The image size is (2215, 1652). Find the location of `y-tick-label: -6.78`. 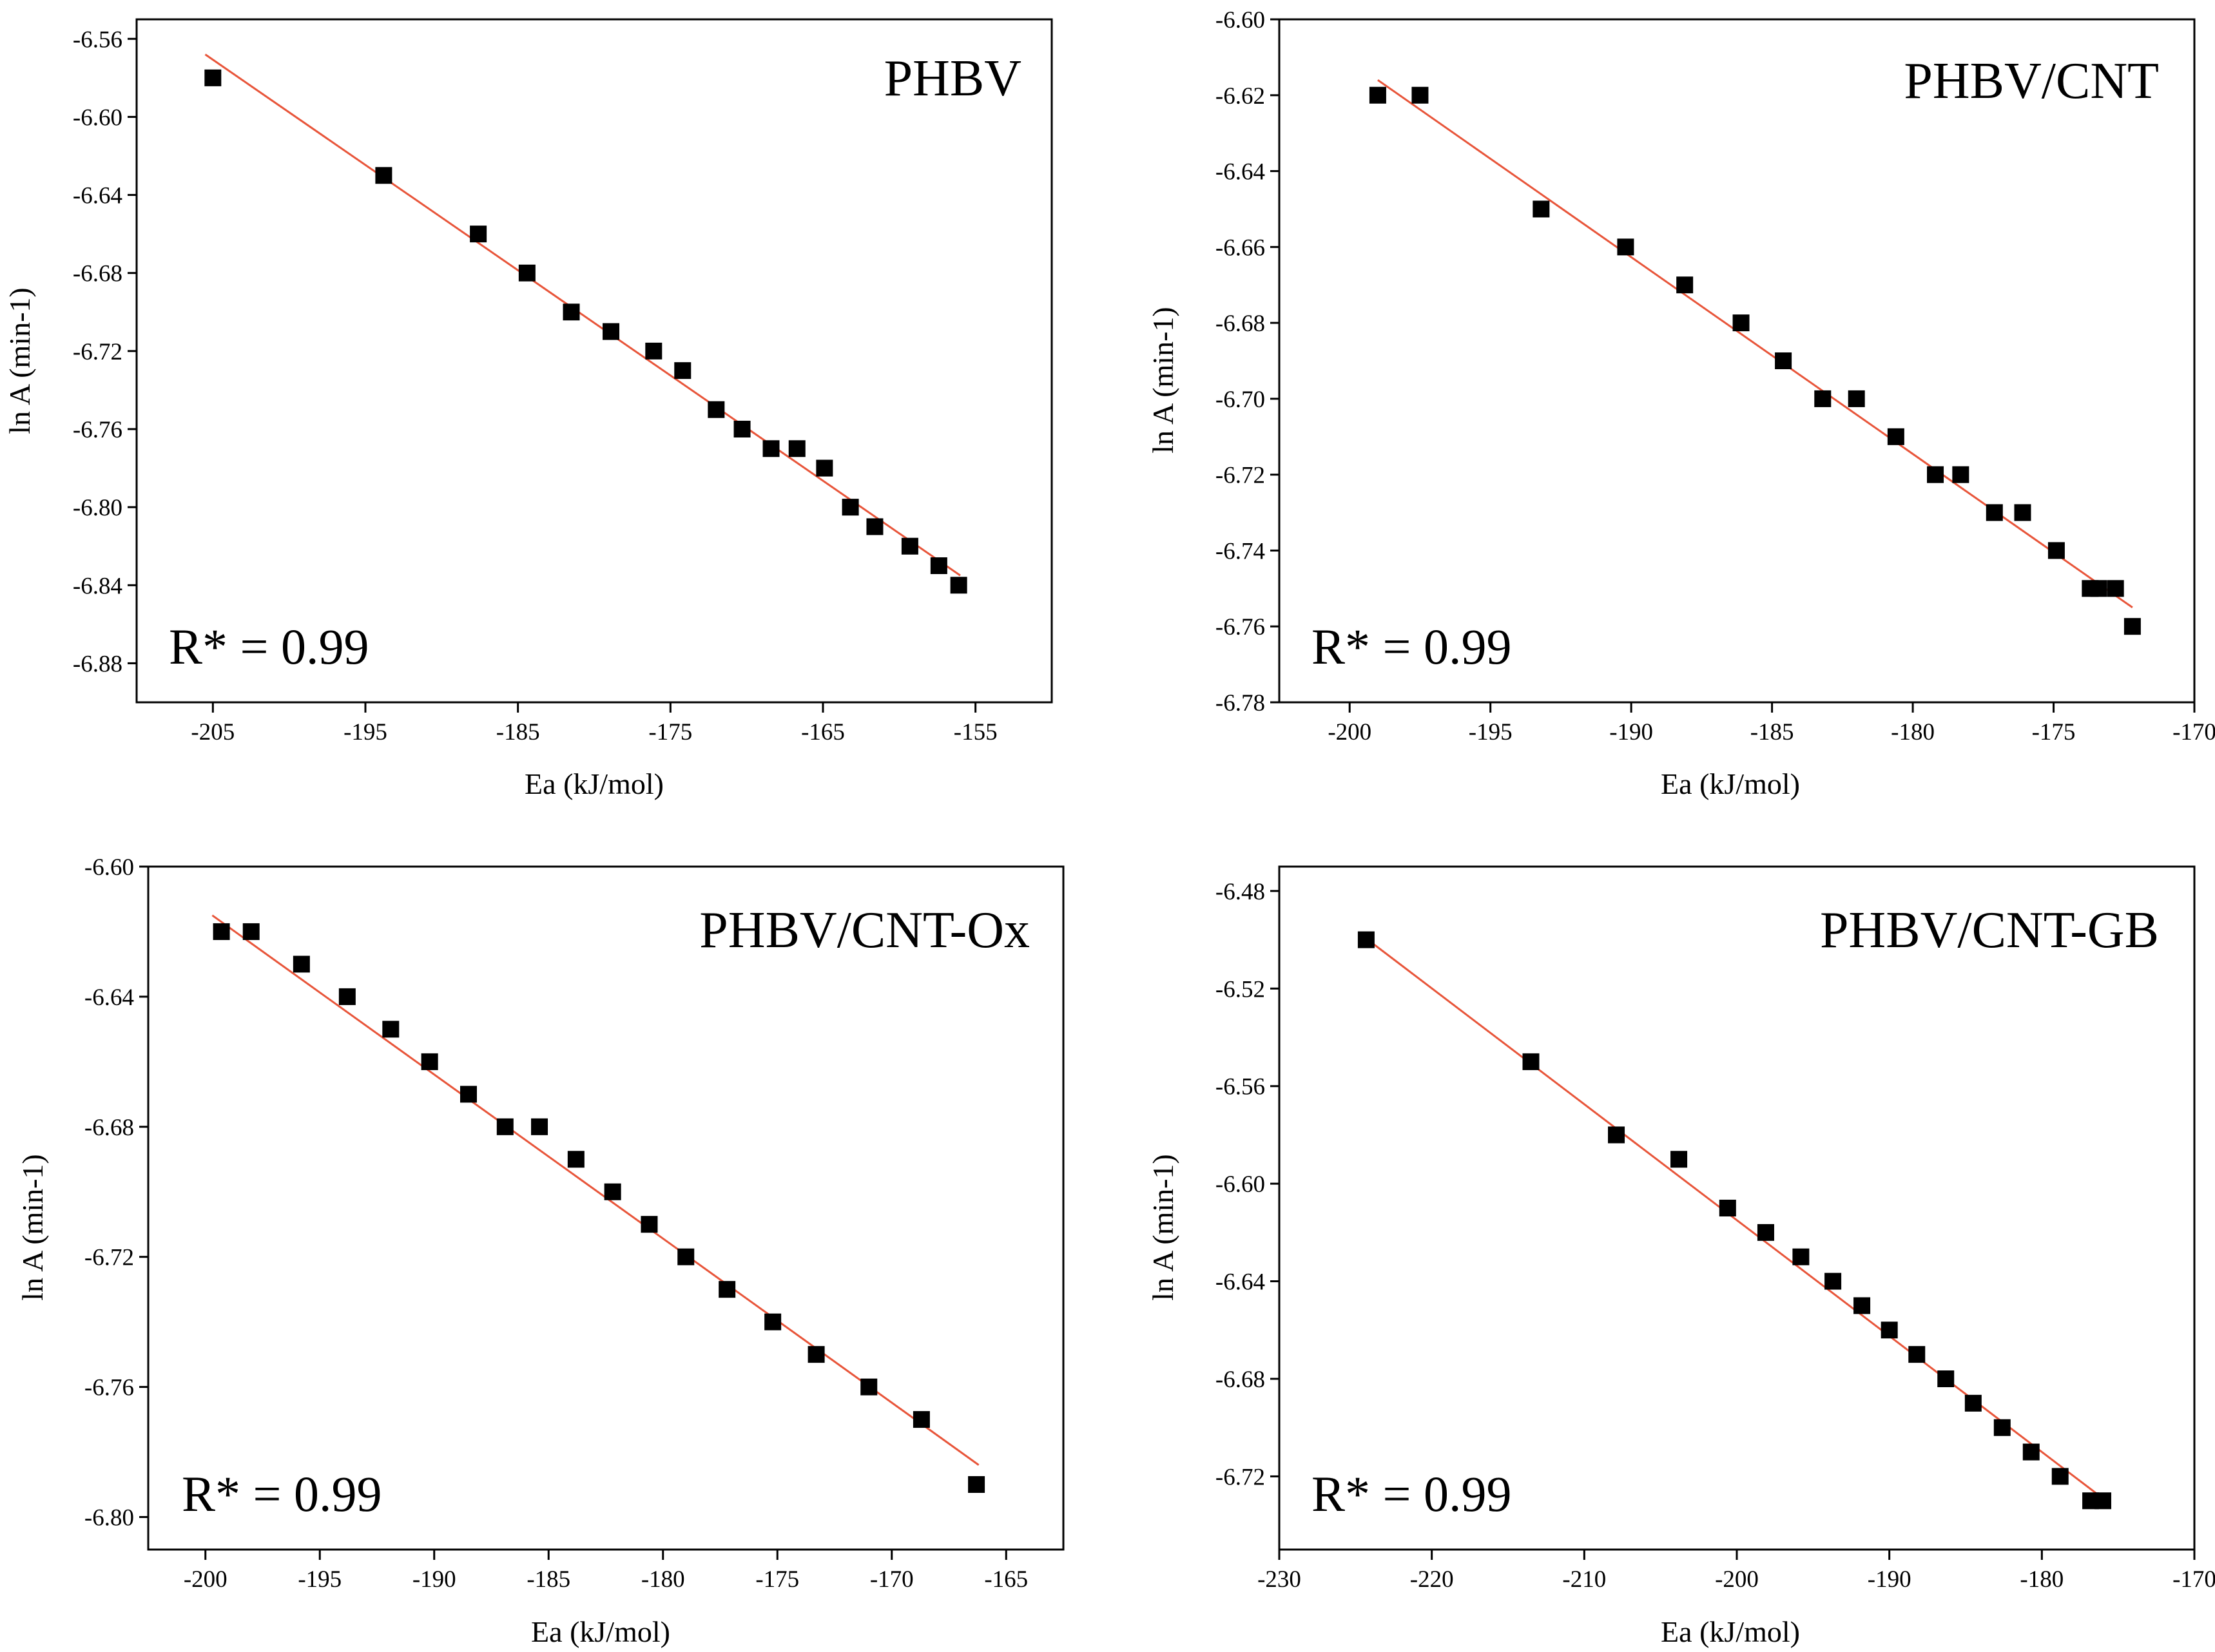

y-tick-label: -6.78 is located at coordinates (1240, 703).